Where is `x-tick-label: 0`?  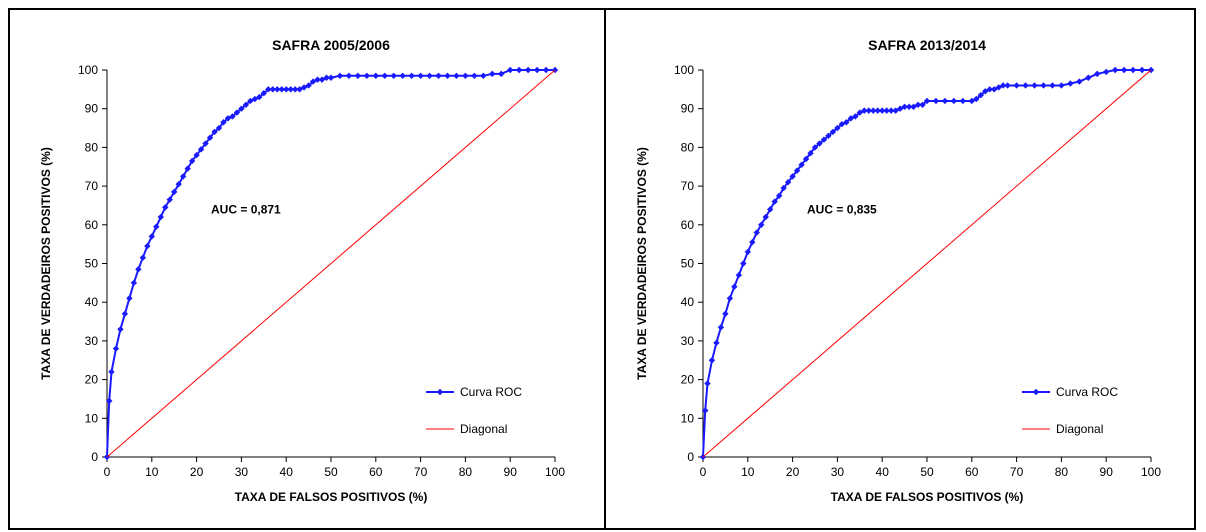 x-tick-label: 0 is located at coordinates (703, 472).